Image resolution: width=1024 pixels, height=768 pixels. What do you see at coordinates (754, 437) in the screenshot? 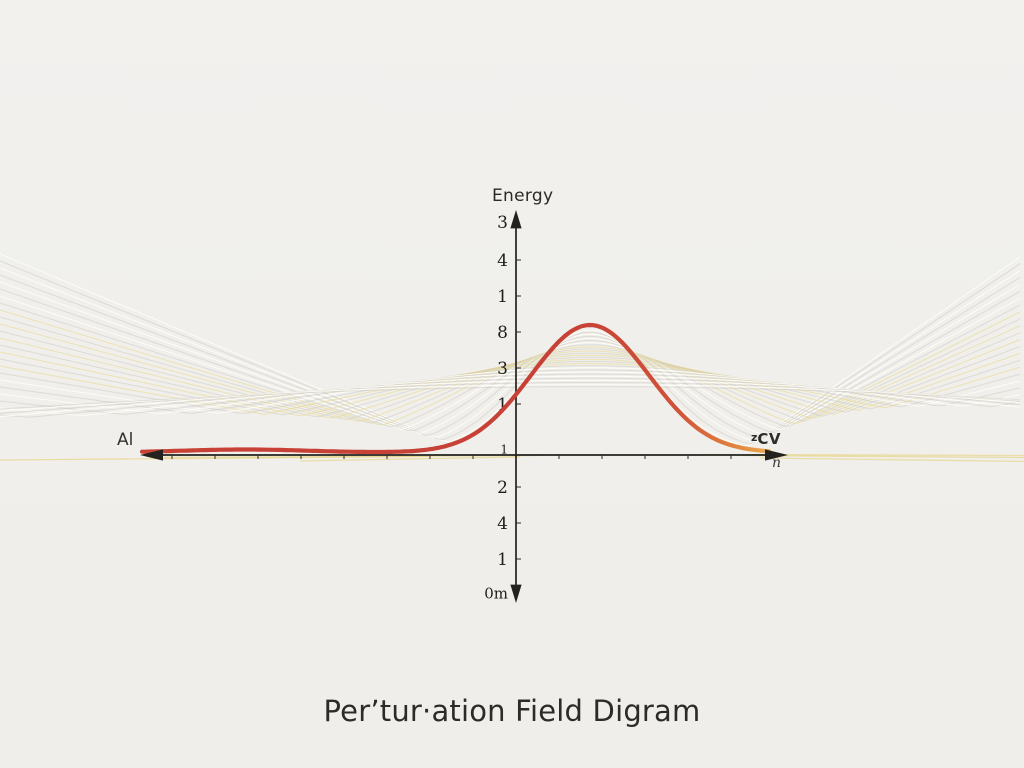
I see `x-axis-right-label-prefix: z` at bounding box center [754, 437].